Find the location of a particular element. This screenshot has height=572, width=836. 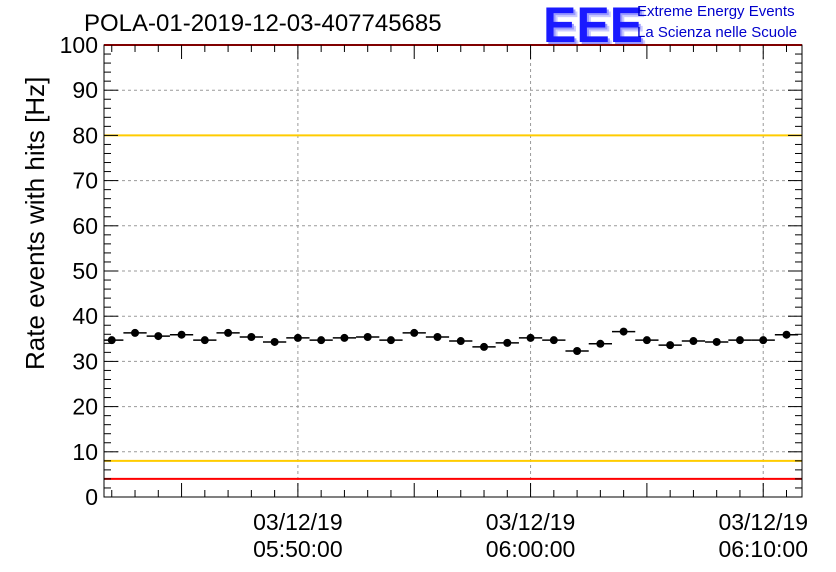

y-tick-label: 90 is located at coordinates (85, 90).